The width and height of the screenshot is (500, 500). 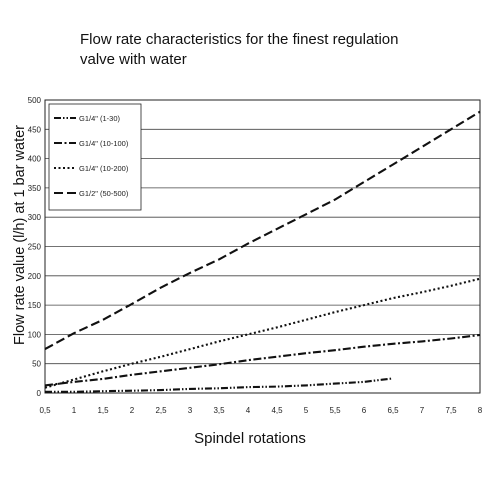 What do you see at coordinates (103, 410) in the screenshot?
I see `x-tick-label: 1,5` at bounding box center [103, 410].